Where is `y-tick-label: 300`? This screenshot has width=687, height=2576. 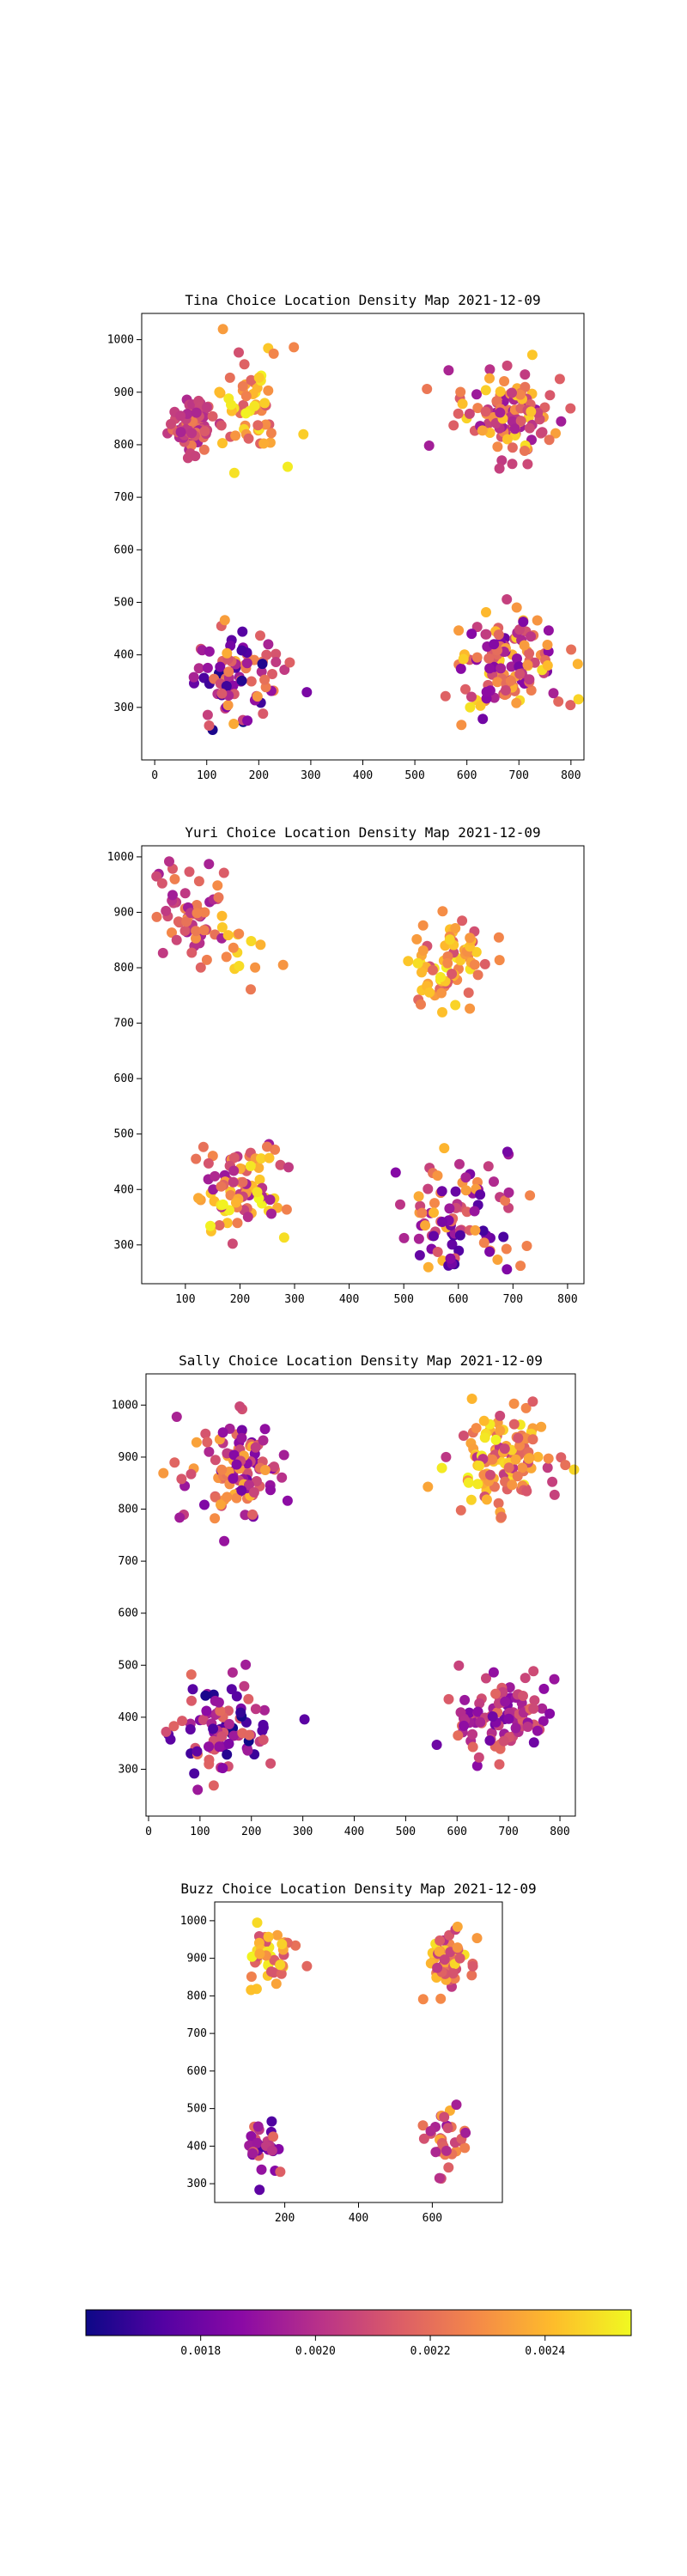 y-tick-label: 300 is located at coordinates (124, 708).